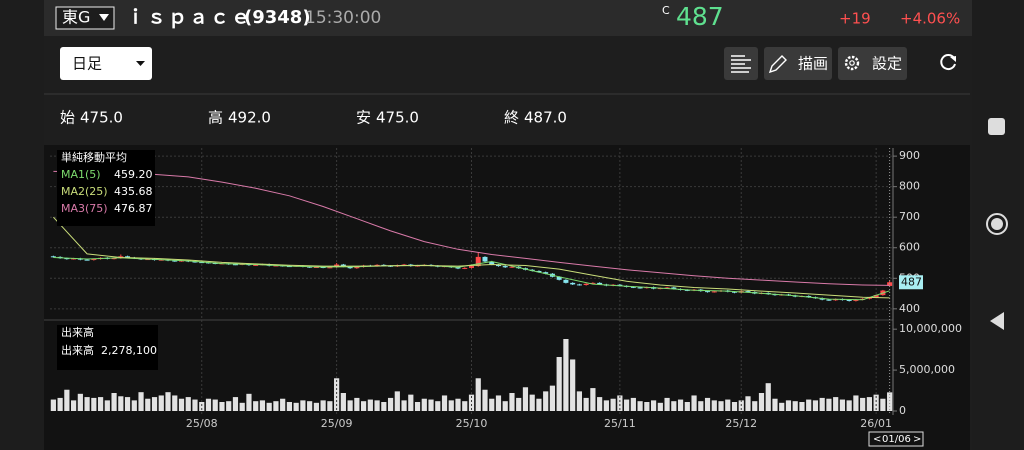  What do you see at coordinates (511, 118) in the screenshot?
I see `summary-label: 終` at bounding box center [511, 118].